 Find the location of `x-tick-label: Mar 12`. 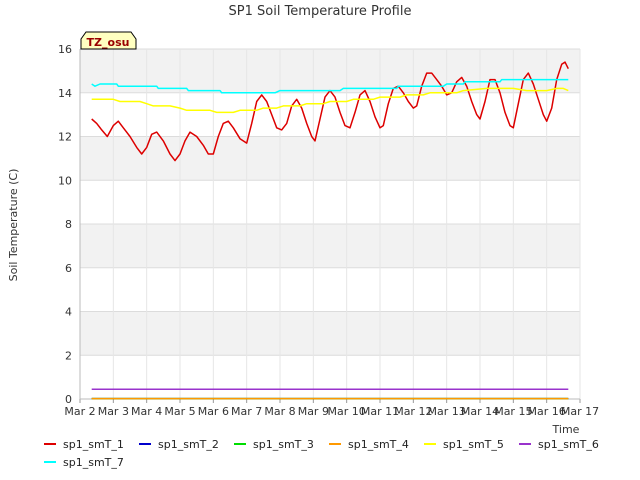

x-tick-label: Mar 12 is located at coordinates (413, 411).